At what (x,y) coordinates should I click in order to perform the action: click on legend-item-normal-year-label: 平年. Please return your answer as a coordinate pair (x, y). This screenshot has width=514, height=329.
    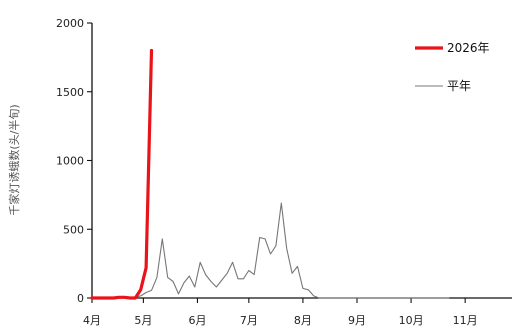
    Looking at the image, I should click on (459, 86).